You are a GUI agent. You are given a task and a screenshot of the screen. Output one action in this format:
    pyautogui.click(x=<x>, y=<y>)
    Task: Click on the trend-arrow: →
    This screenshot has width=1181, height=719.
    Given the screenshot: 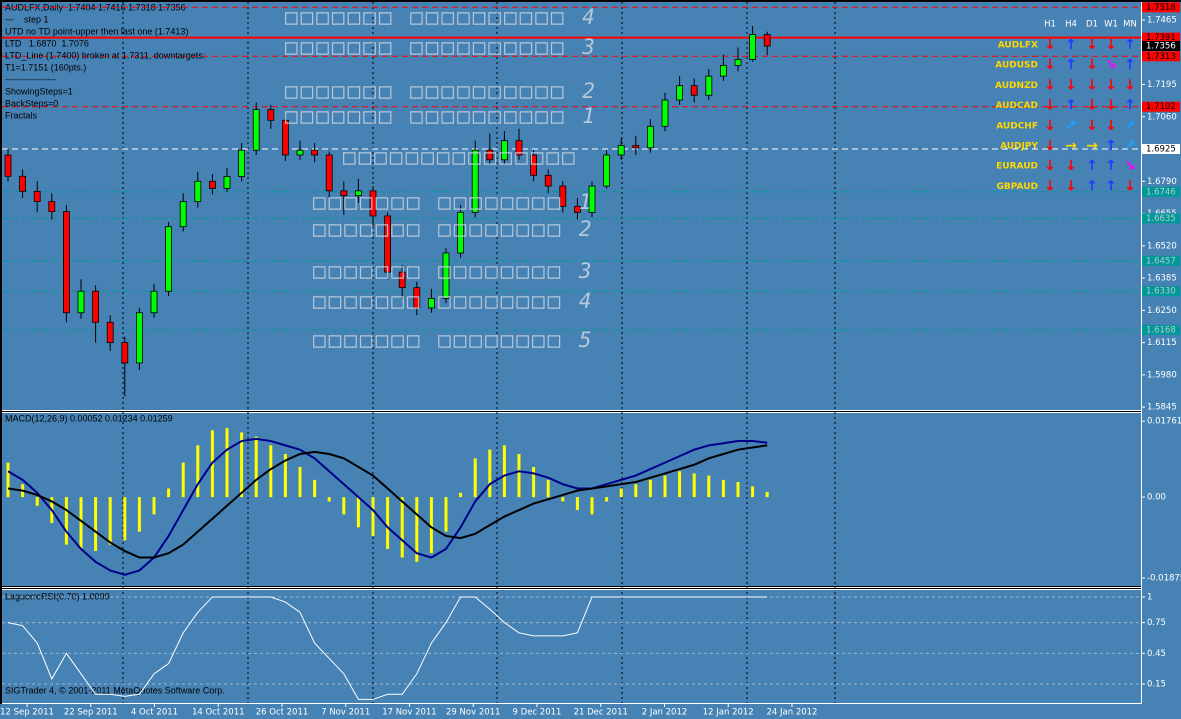 What is the action you would take?
    pyautogui.click(x=1092, y=146)
    